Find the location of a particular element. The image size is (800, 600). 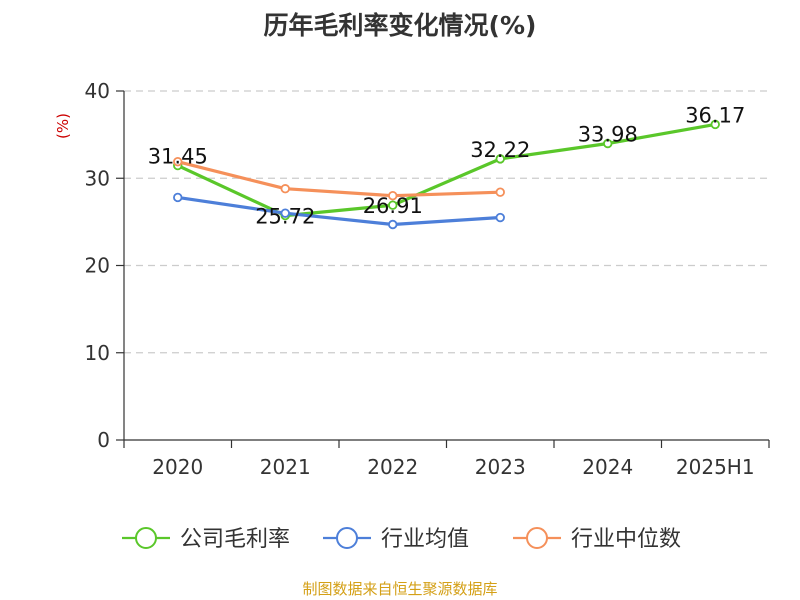

y-tick-label: 10 is located at coordinates (97, 353).